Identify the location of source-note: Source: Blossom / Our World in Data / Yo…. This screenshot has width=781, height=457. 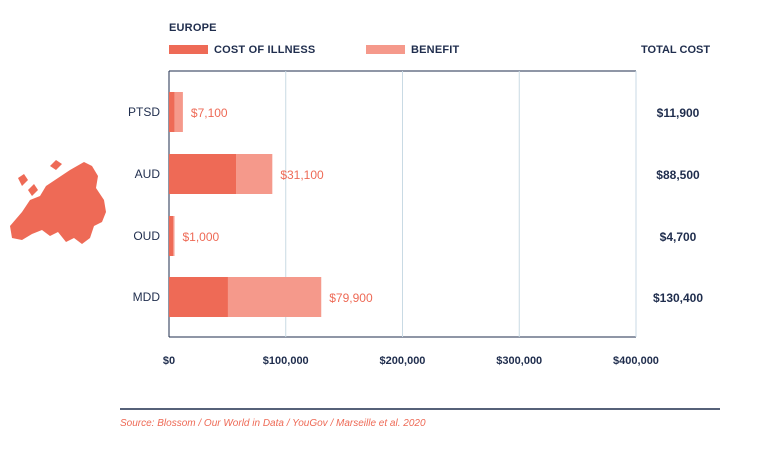
(273, 423).